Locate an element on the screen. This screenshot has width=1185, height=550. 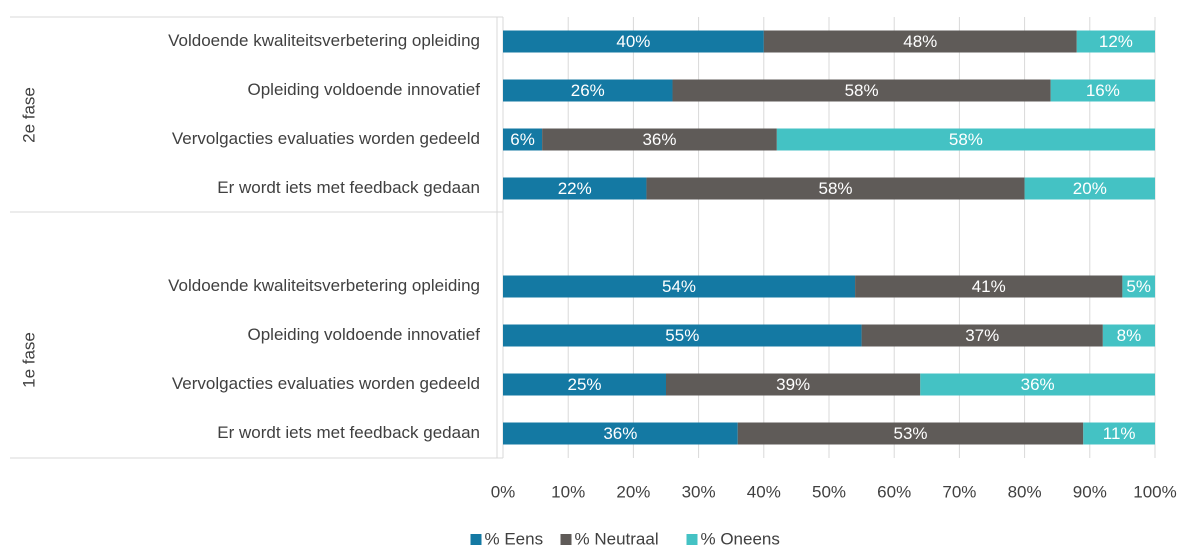
value-label: 48% is located at coordinates (920, 41).